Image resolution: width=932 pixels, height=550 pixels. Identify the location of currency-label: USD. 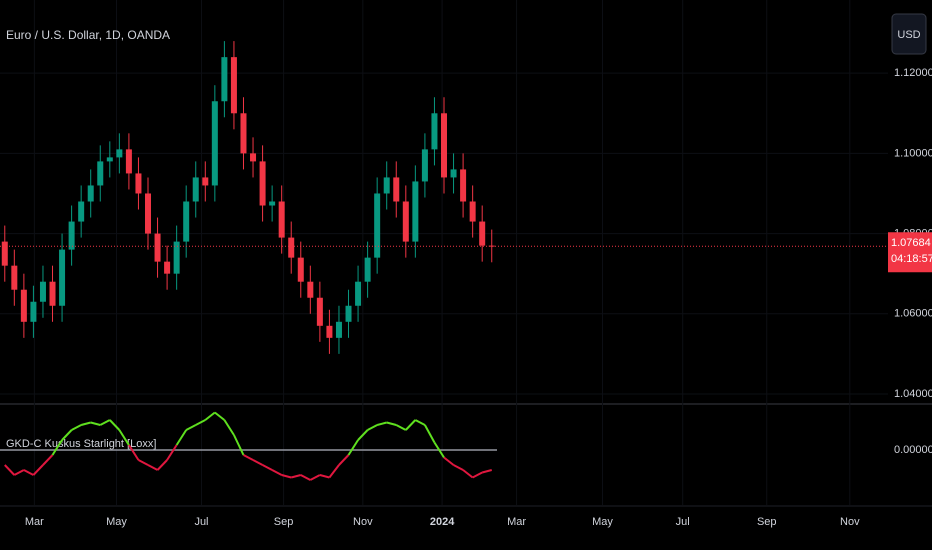
(908, 35).